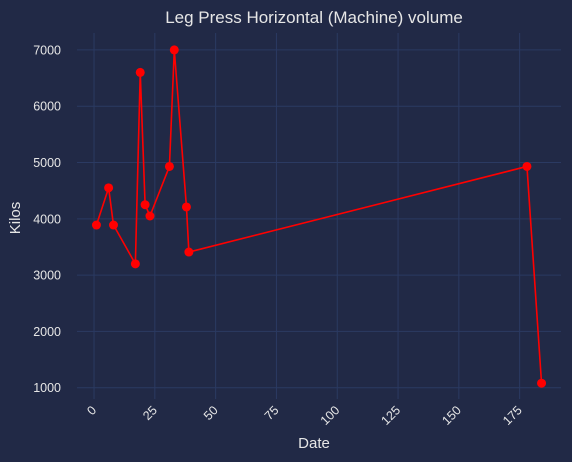  Describe the element at coordinates (314, 17) in the screenshot. I see `chart-title: Leg Press Horizontal (Machine) volume` at that location.